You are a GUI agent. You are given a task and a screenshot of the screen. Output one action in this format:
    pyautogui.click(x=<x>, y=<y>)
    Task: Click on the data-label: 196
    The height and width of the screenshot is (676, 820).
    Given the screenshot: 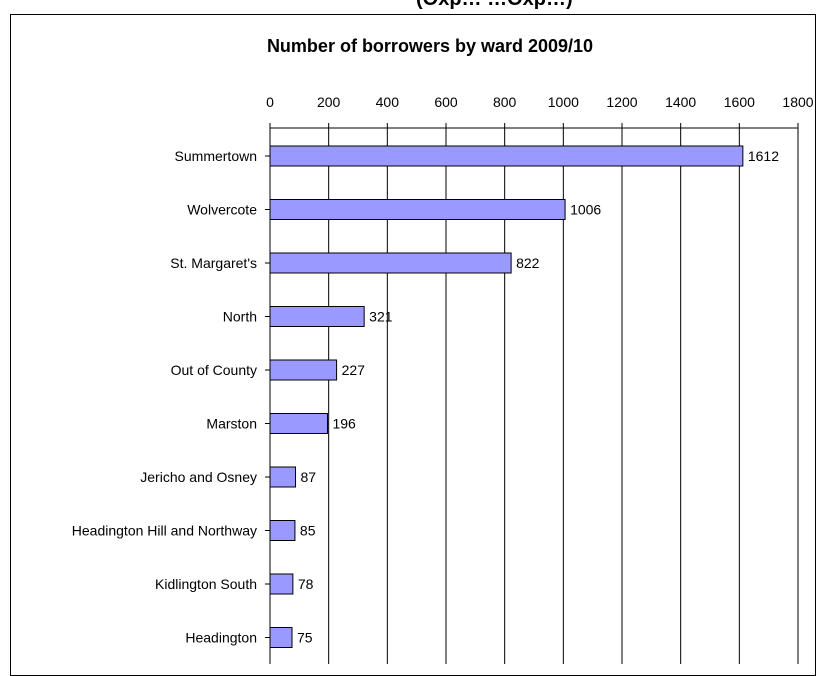 What is the action you would take?
    pyautogui.click(x=344, y=424)
    